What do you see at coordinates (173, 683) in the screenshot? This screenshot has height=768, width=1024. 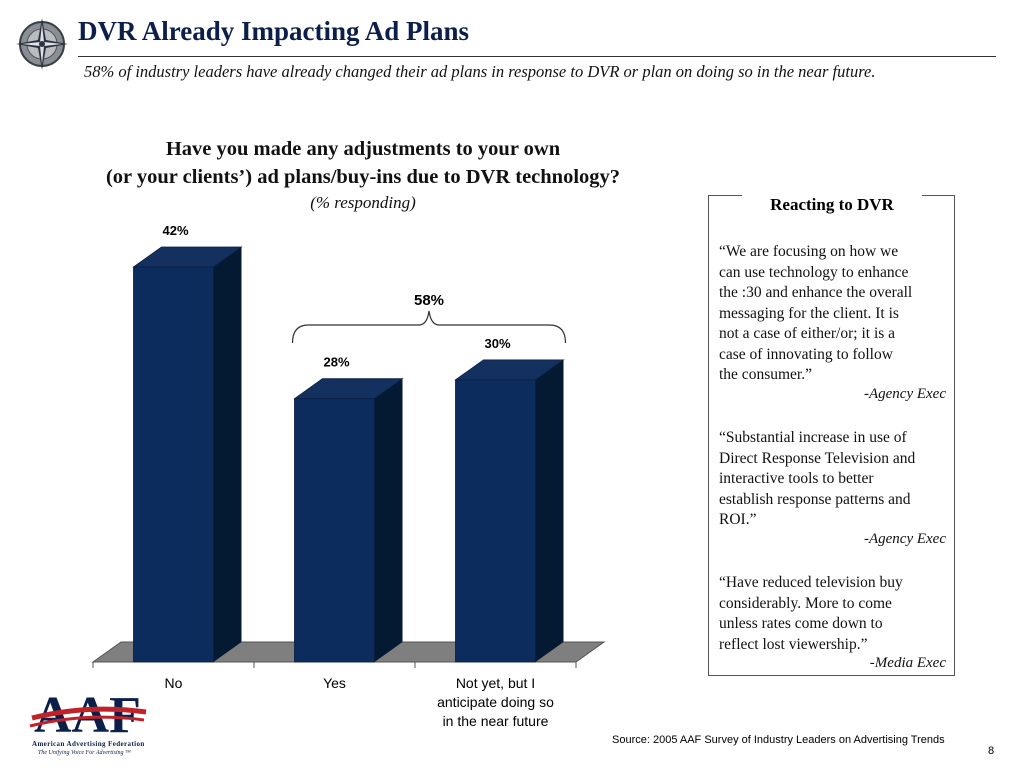 I see `x-tick-label: No` at bounding box center [173, 683].